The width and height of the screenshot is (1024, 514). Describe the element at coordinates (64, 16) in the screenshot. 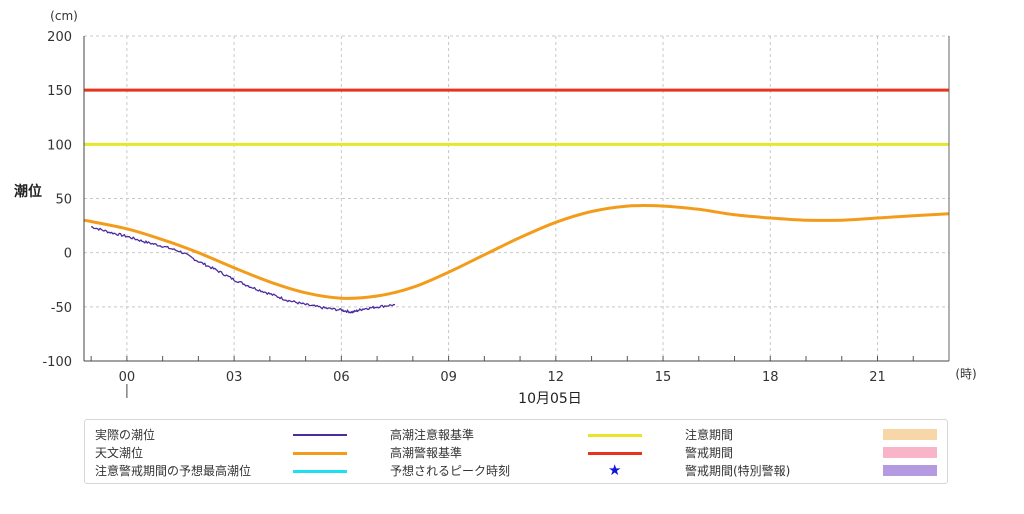

I see `y-unit-label: (cm)` at that location.